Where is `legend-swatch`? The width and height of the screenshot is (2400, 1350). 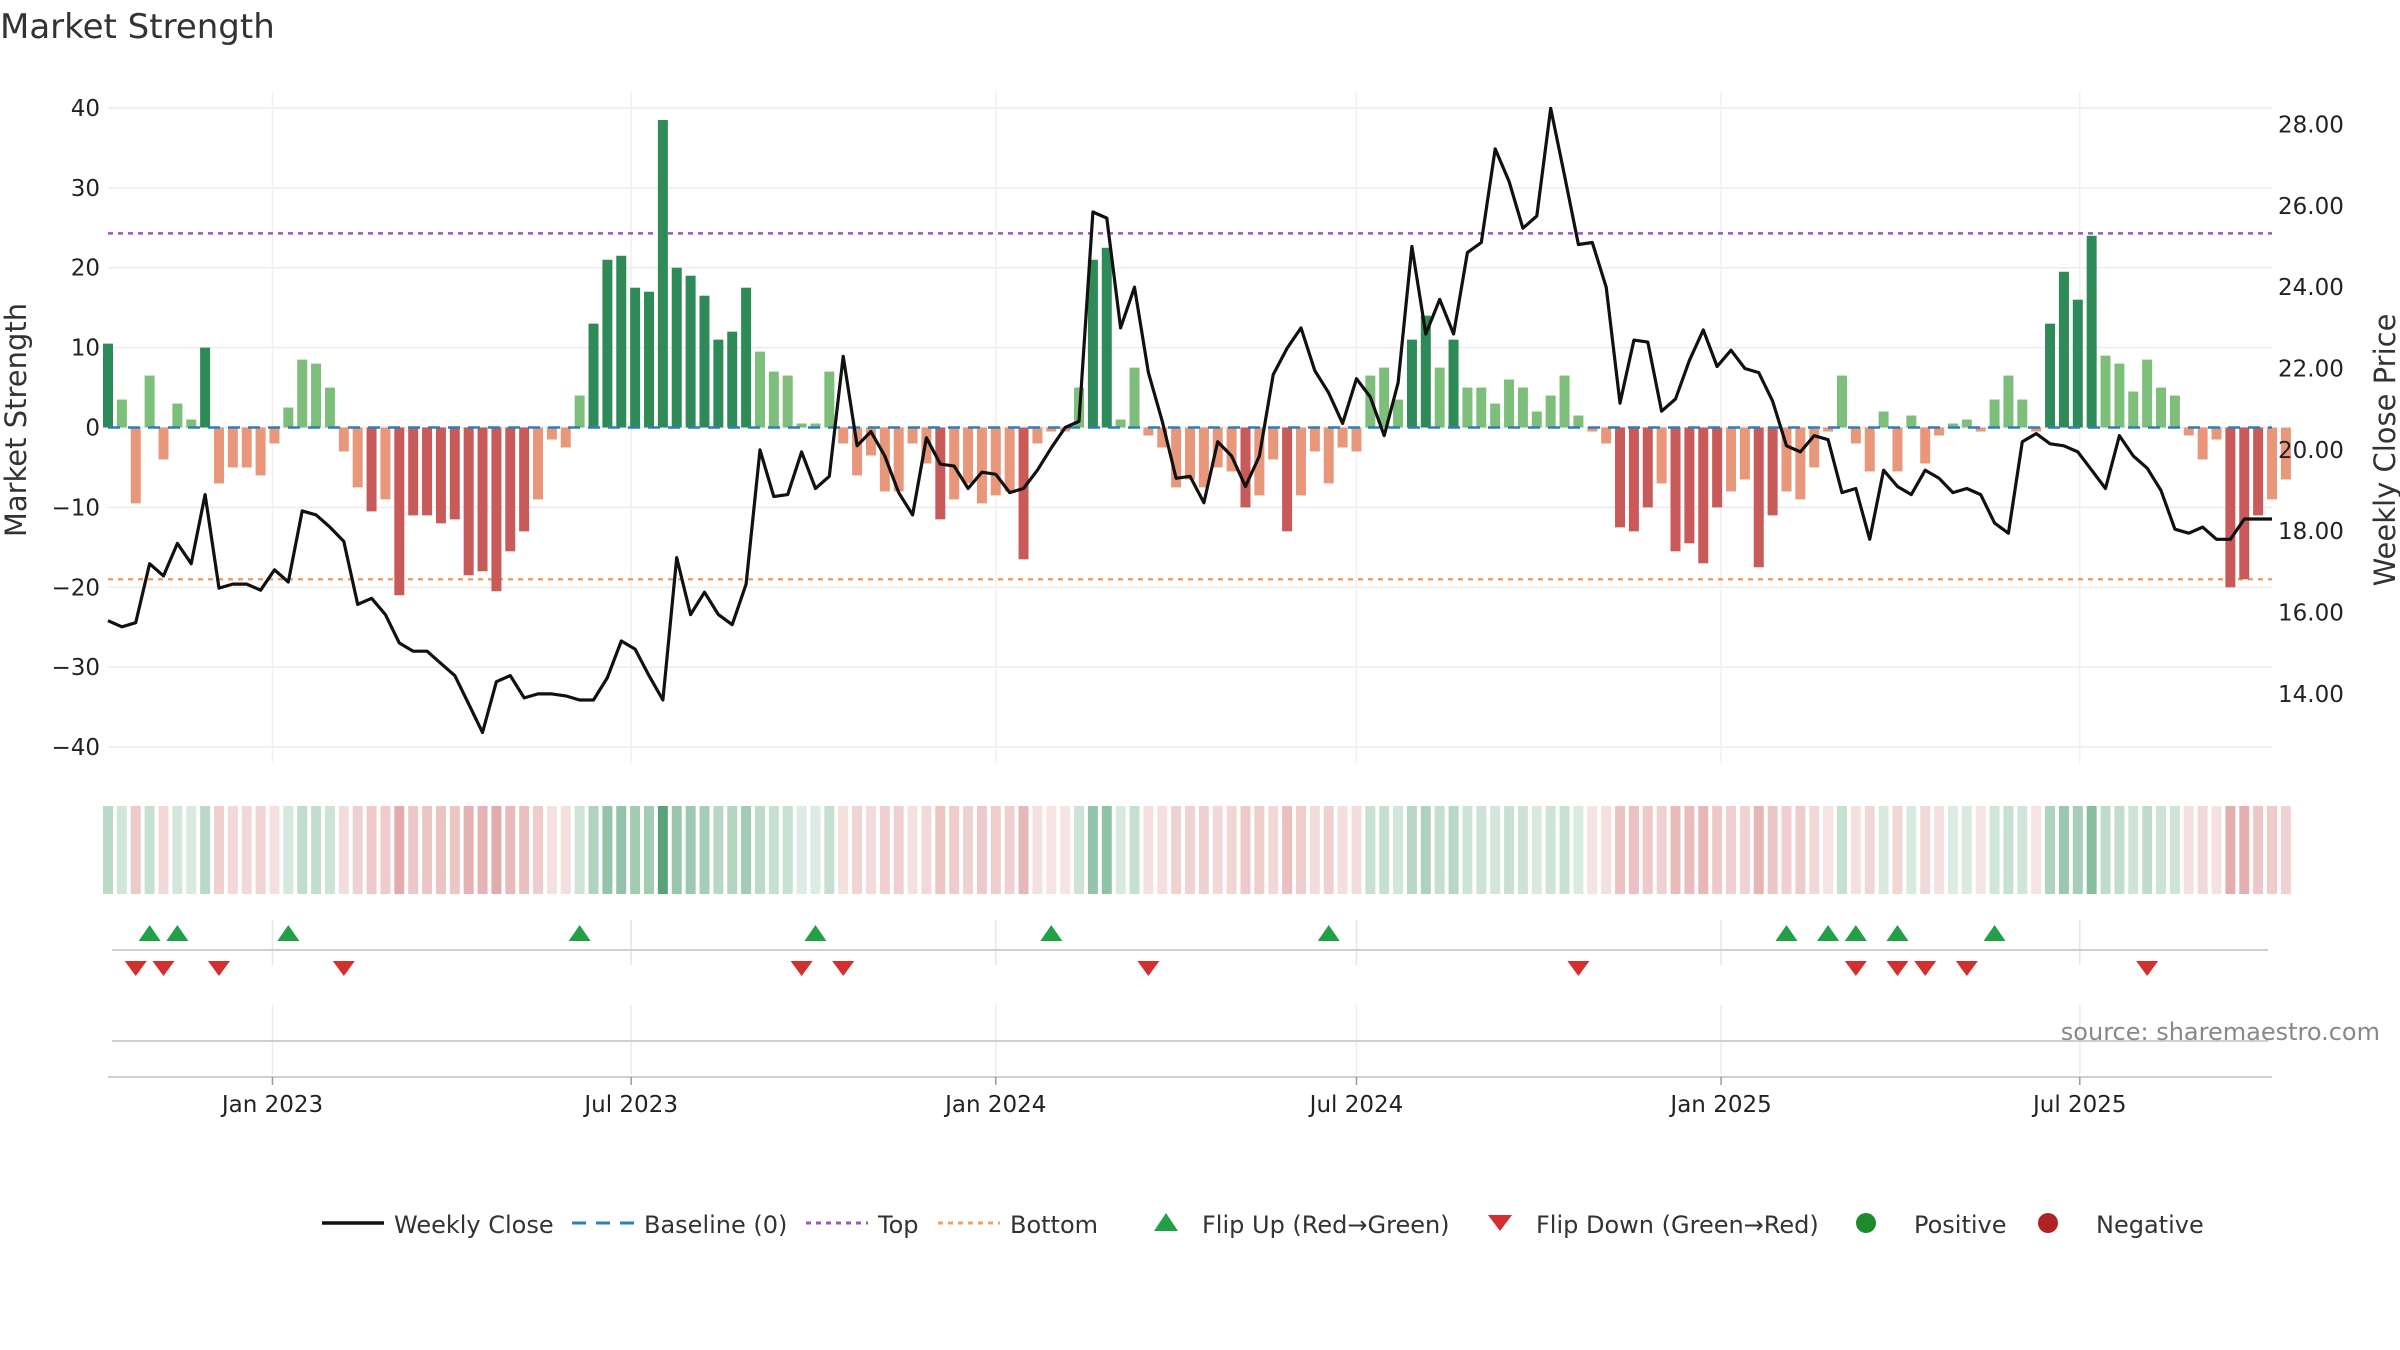 legend-swatch is located at coordinates (1166, 1222).